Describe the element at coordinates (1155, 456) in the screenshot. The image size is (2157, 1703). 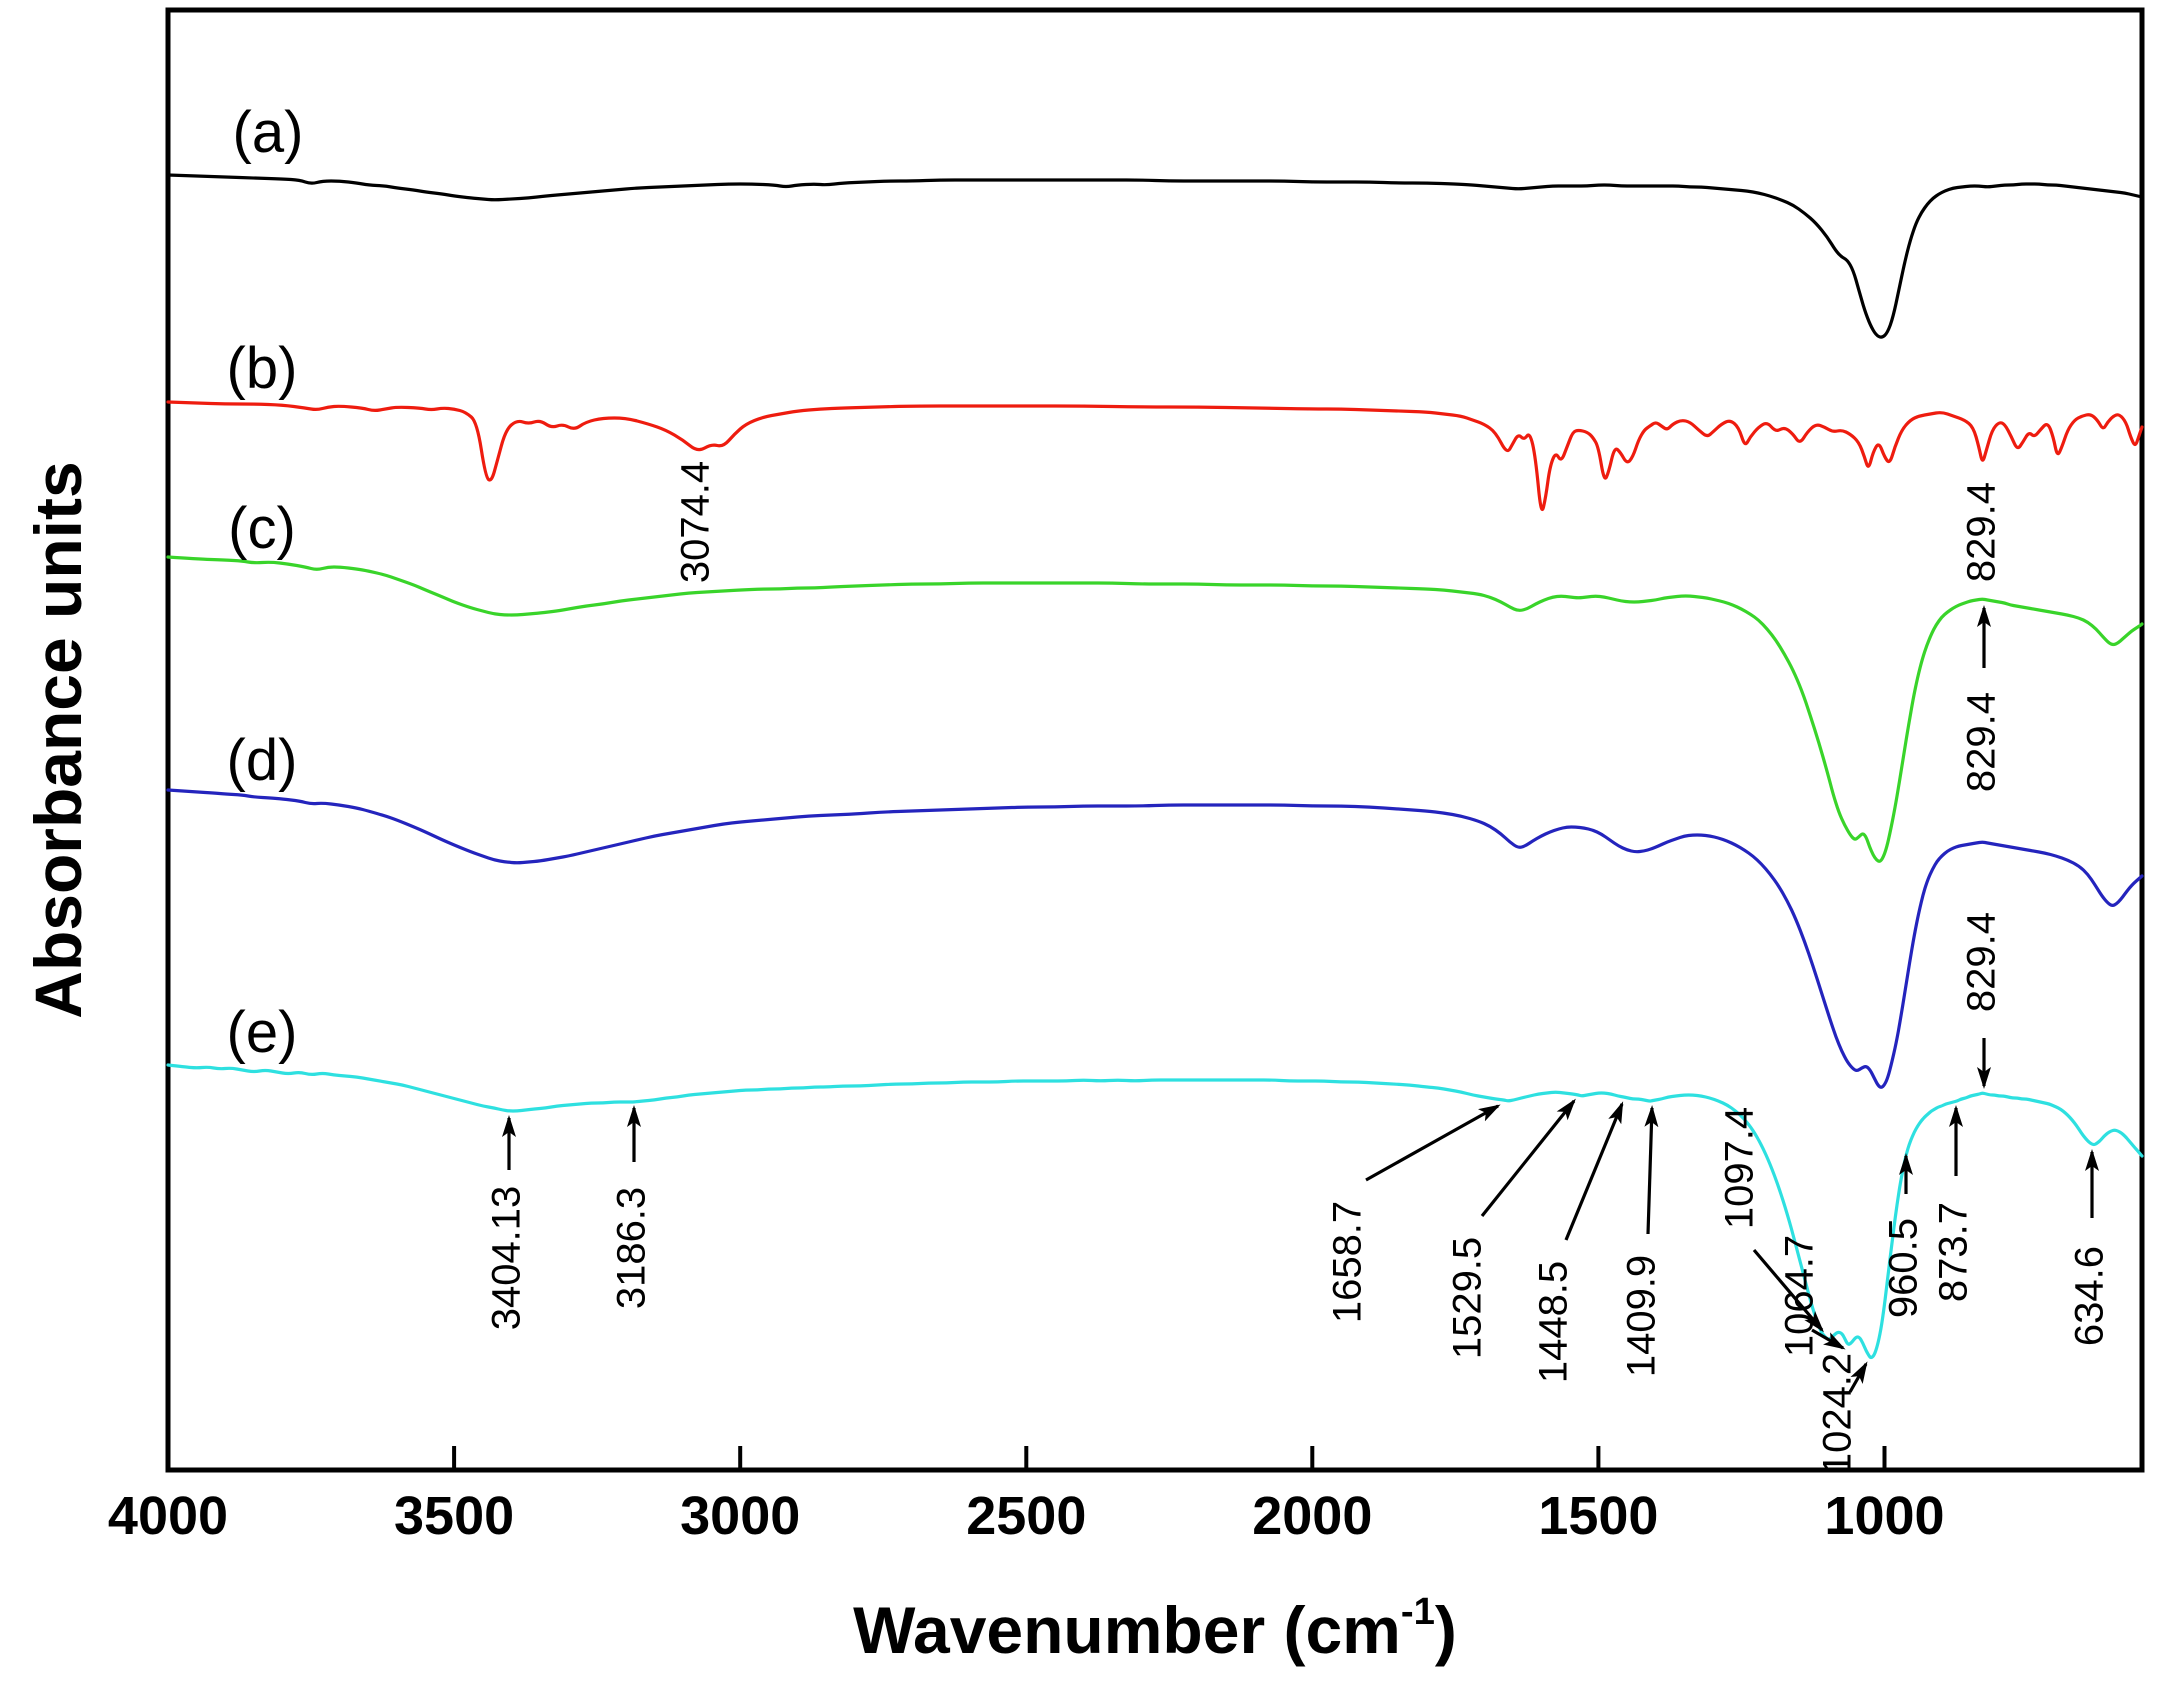
I see `spectrum-b` at that location.